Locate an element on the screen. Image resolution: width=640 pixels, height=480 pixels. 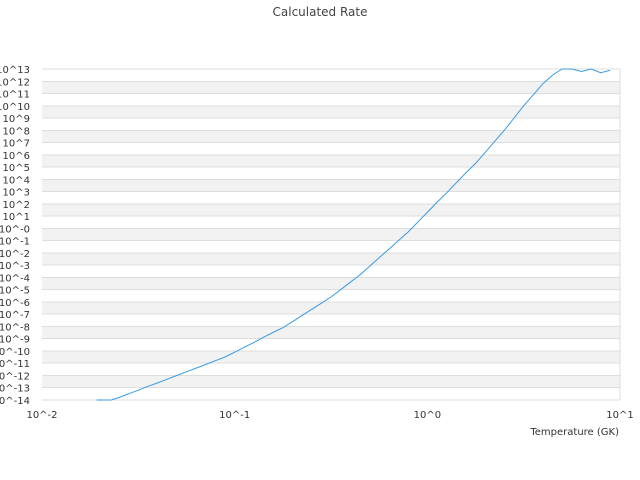
chart-title: Calculated Rate is located at coordinates (320, 12).